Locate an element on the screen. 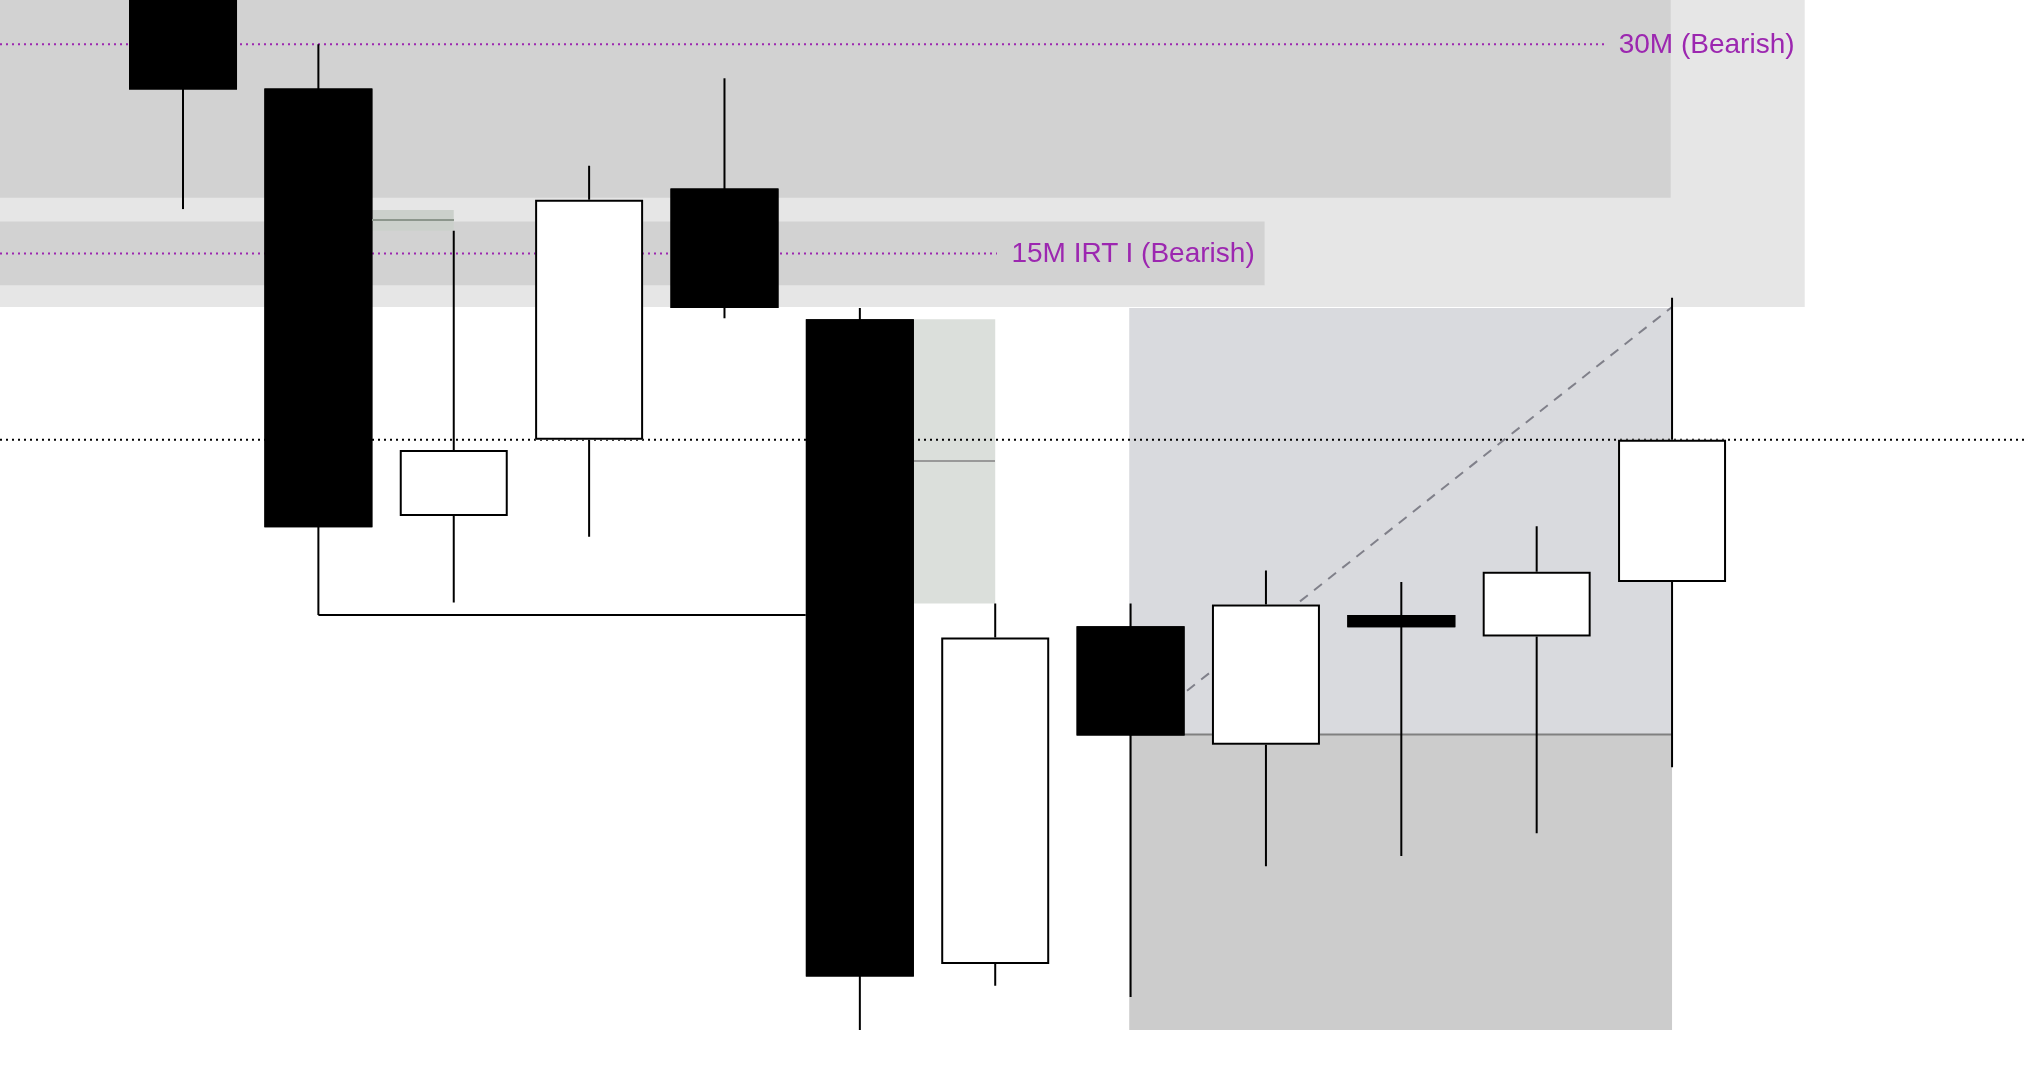 The width and height of the screenshot is (2024, 1084). ref-line-label: 30M (Bearish) is located at coordinates (1706, 44).